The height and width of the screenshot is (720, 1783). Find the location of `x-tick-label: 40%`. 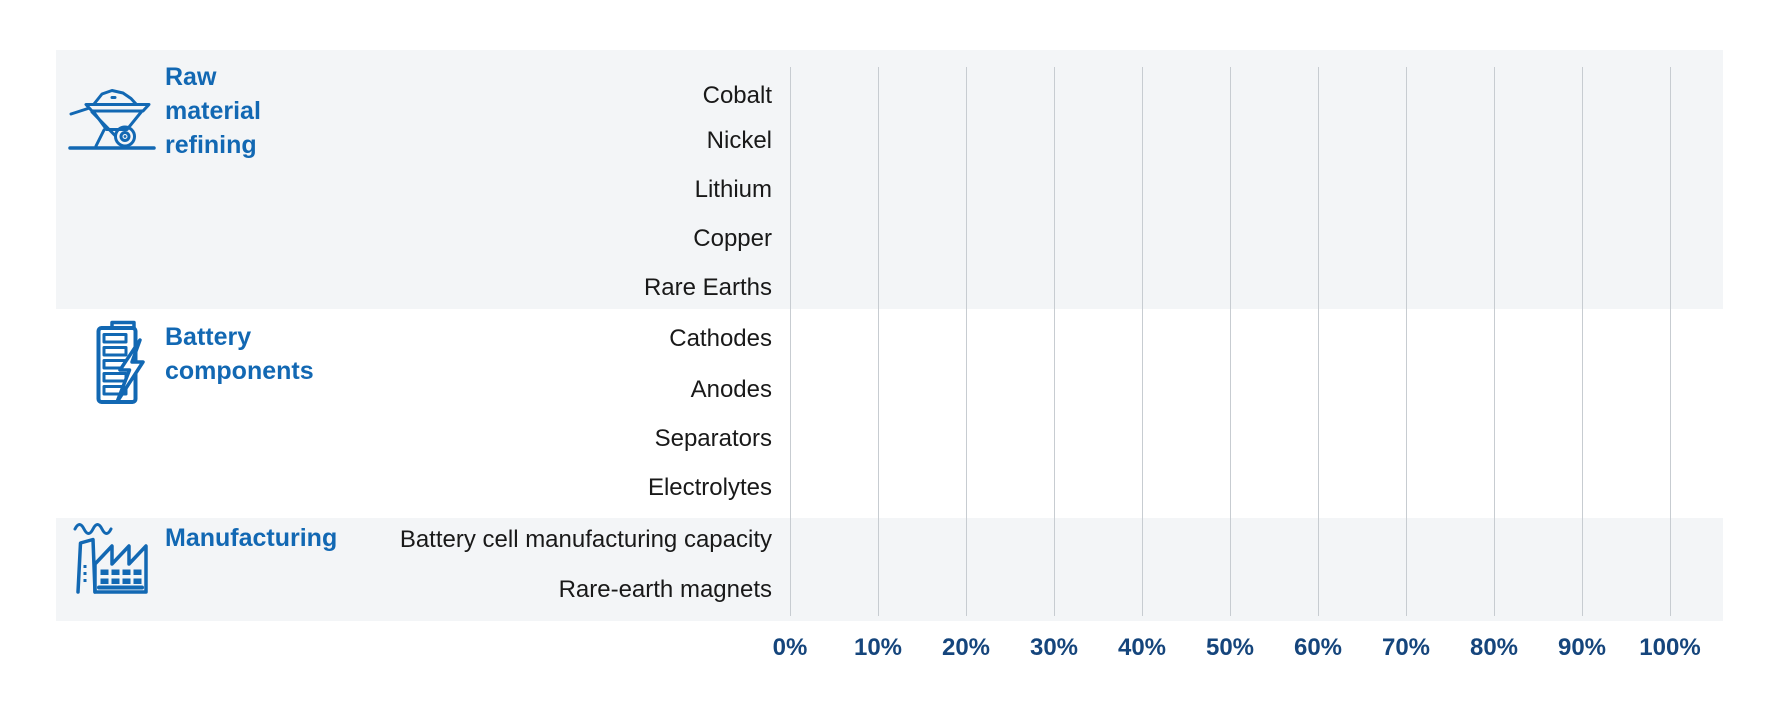

x-tick-label: 40% is located at coordinates (1142, 647).